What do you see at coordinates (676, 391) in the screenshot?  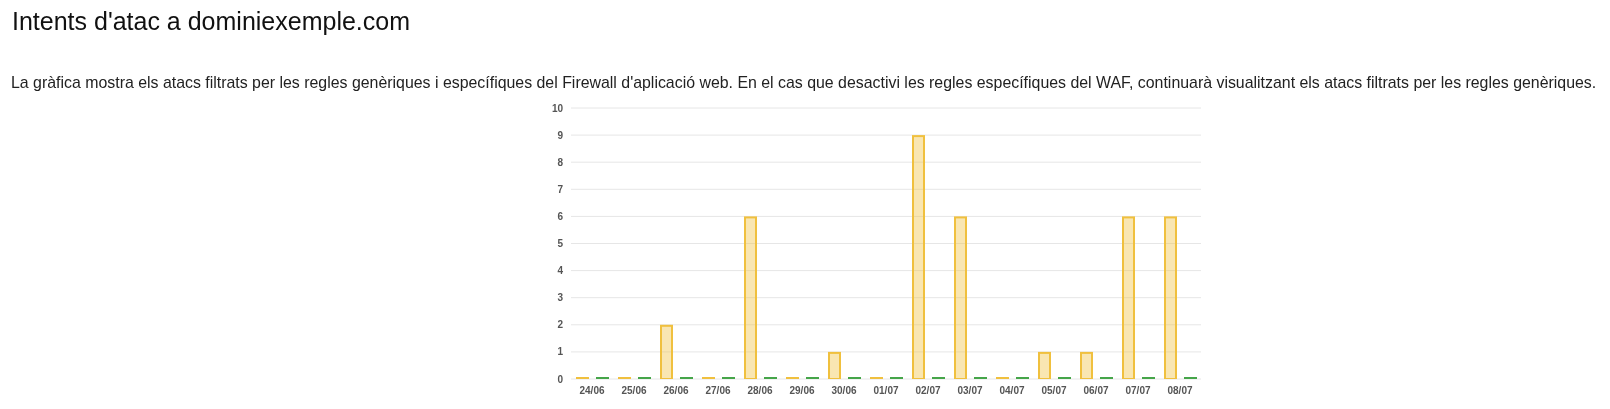 I see `x-tick-label: 26/06` at bounding box center [676, 391].